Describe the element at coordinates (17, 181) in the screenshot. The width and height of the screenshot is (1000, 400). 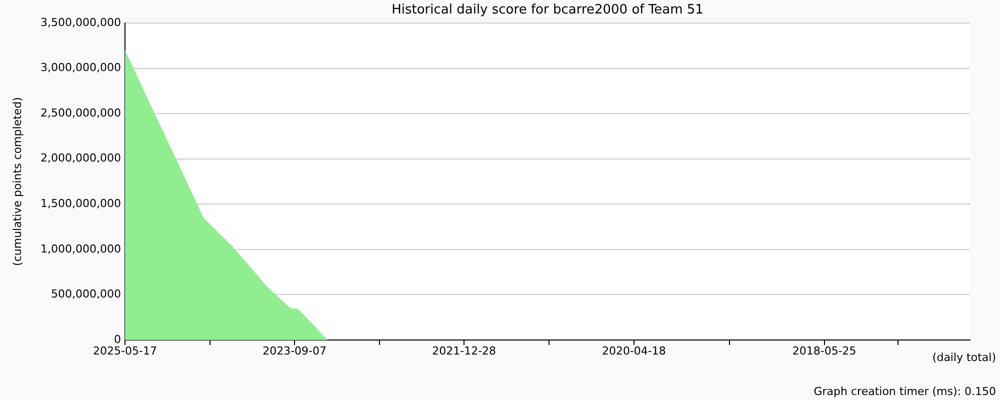
I see `y-axis-title: (cumulative points completed)` at that location.